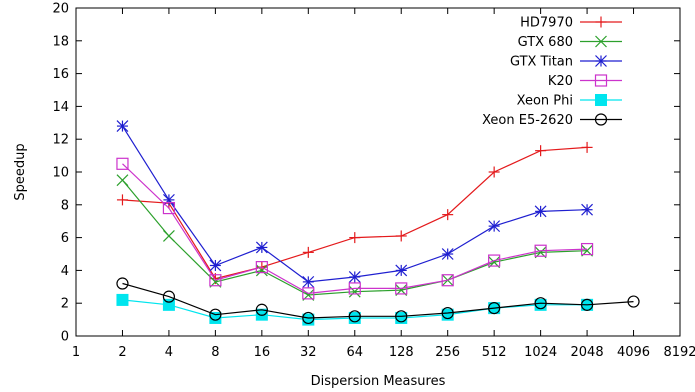 The image size is (695, 392). Describe the element at coordinates (354, 352) in the screenshot. I see `x-tick-label: 64` at that location.